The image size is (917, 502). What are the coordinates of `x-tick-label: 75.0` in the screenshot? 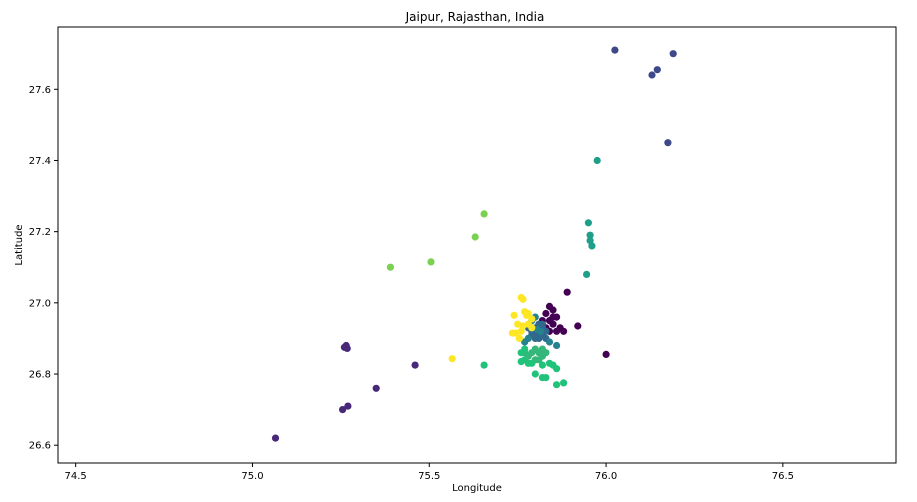 It's located at (252, 476).